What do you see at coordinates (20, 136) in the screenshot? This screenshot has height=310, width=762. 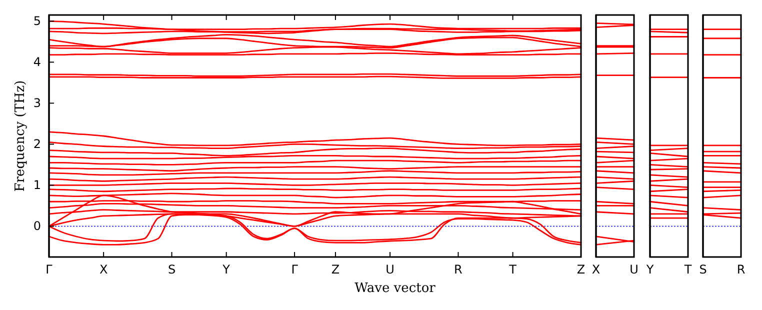 I see `y-axis-title: Frequency (THz)` at bounding box center [20, 136].